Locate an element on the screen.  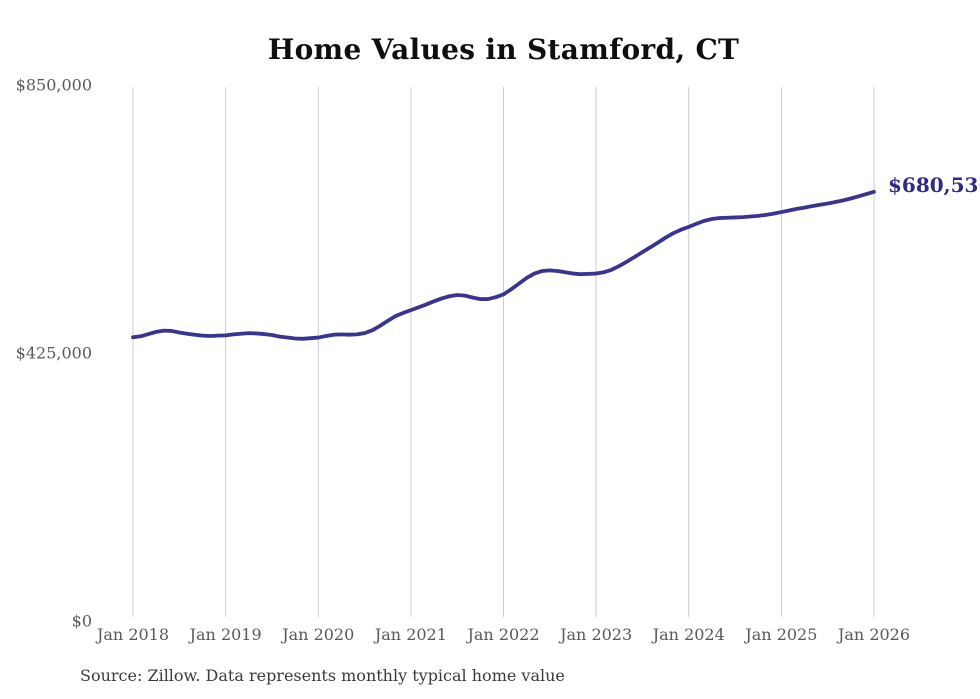
x-tick-label: Jan 2024 is located at coordinates (688, 634).